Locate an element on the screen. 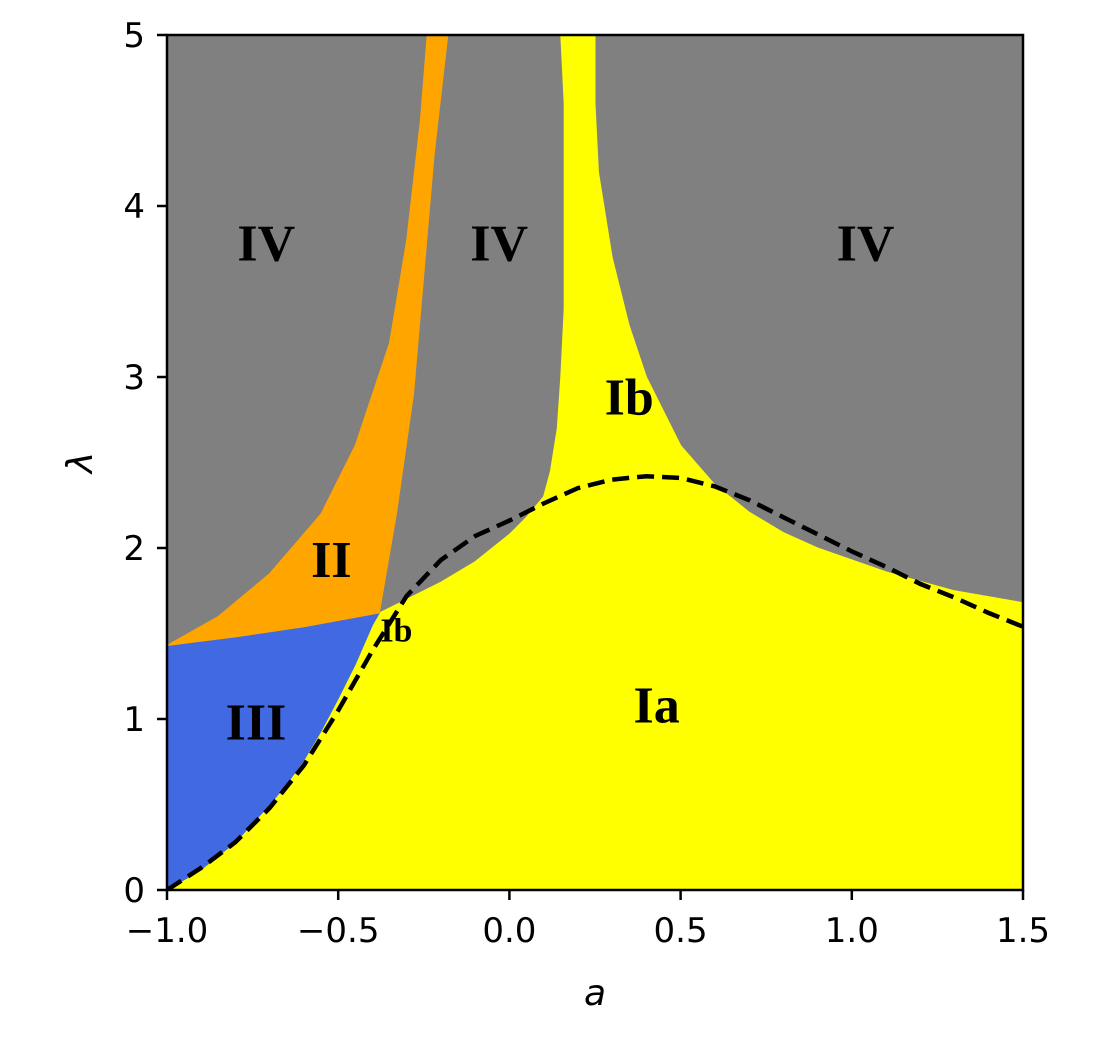  region-ii is located at coordinates (308, 340).